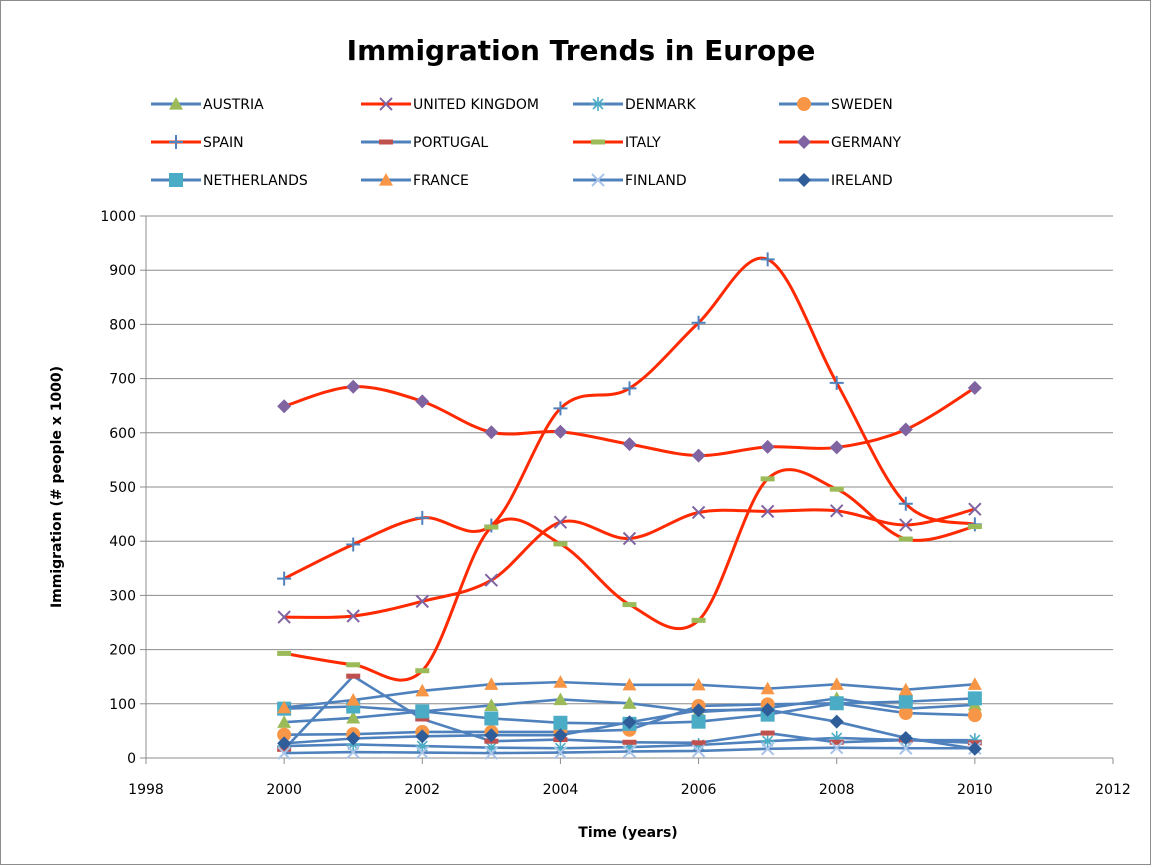  What do you see at coordinates (837, 790) in the screenshot?
I see `x-tick-label-2008: 2008` at bounding box center [837, 790].